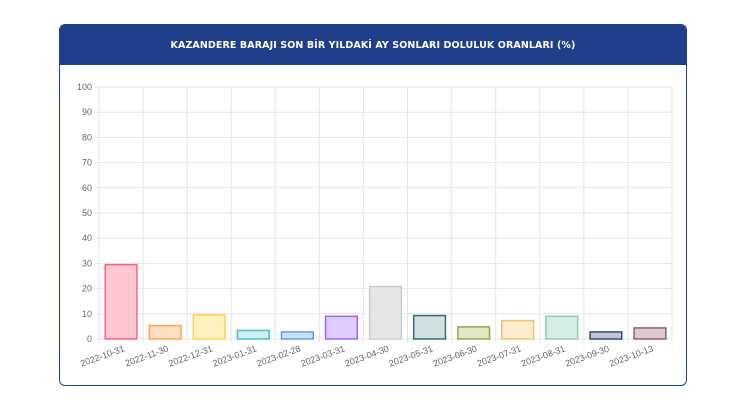  Describe the element at coordinates (455, 355) in the screenshot. I see `x-tick-label: 2023-06-30` at that location.